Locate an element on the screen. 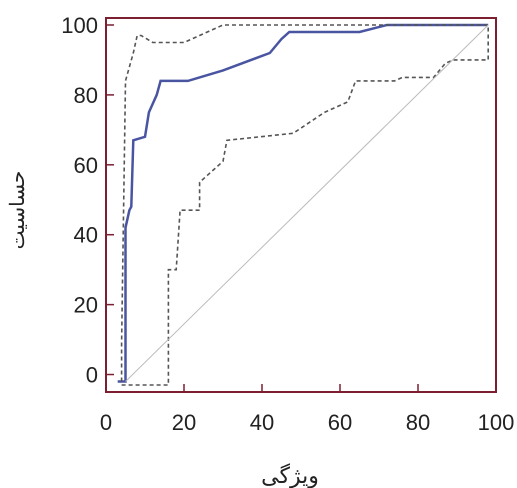 Image resolution: width=517 pixels, height=488 pixels. x-tick-label: 40 is located at coordinates (262, 422).